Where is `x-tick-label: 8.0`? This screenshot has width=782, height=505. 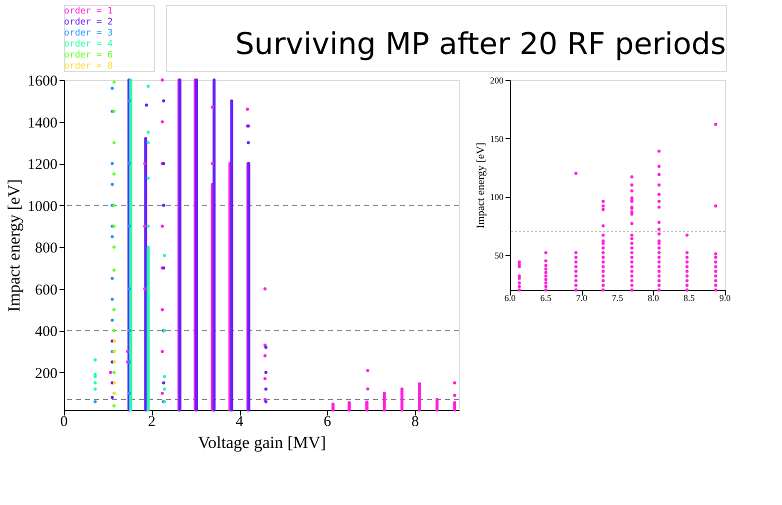 x-tick-label: 8.0 is located at coordinates (654, 298).